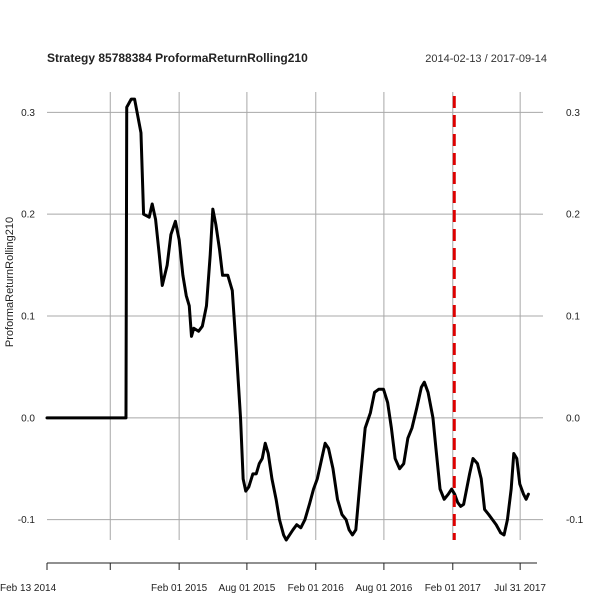 This screenshot has width=600, height=600. Describe the element at coordinates (28, 418) in the screenshot. I see `y-tick-label-left: 0.0` at that location.